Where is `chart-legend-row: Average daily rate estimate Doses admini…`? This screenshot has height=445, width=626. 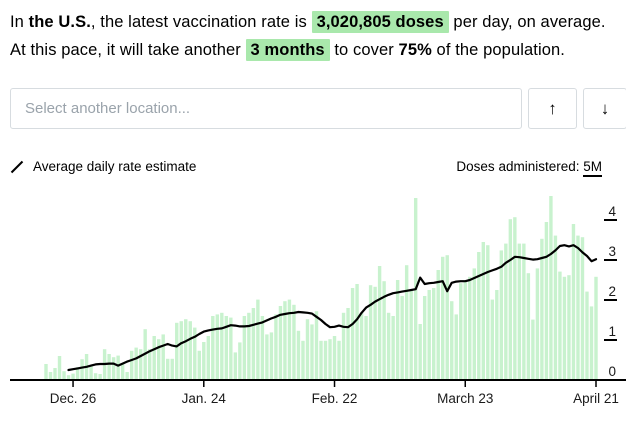
chart-legend-row: Average daily rate estimate Doses admini… is located at coordinates (313, 168).